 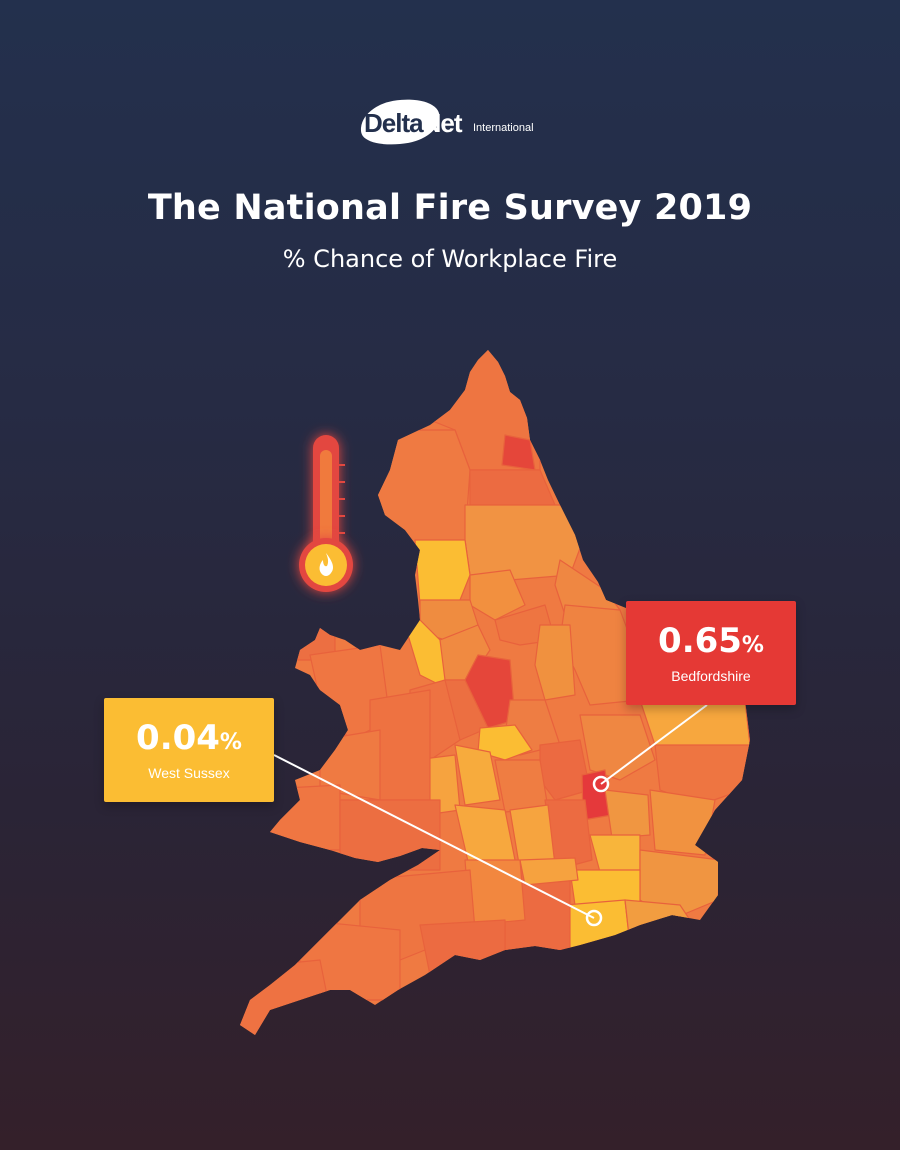 I want to click on county-tyne-wear, so click(x=518, y=452).